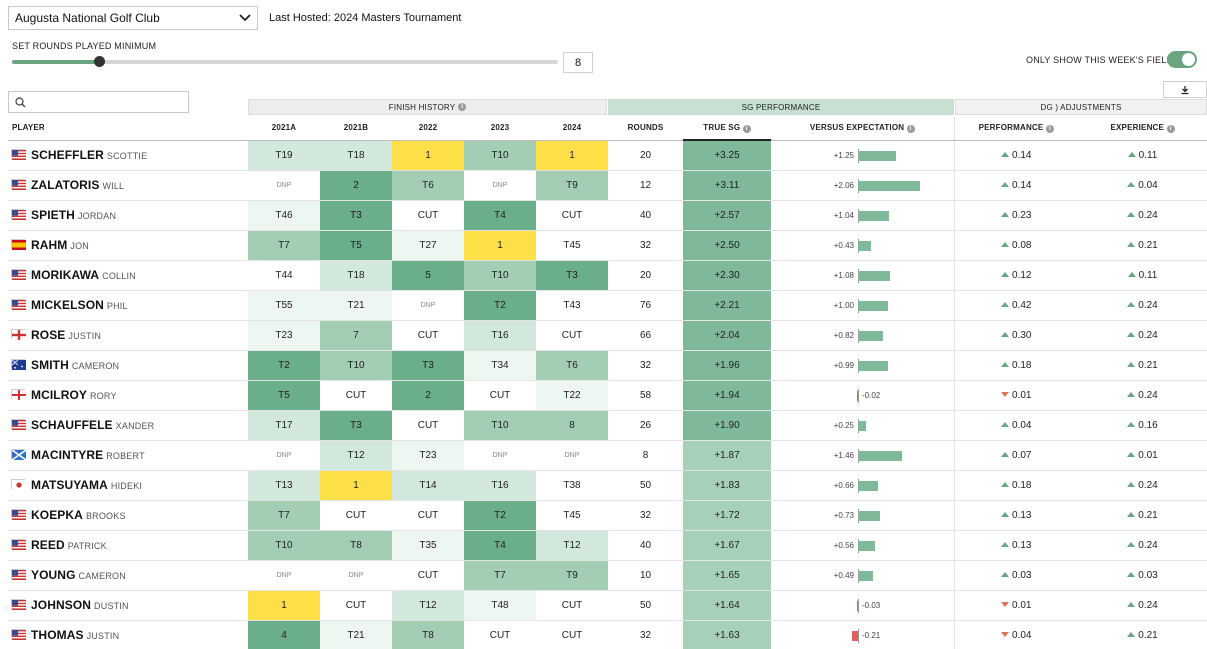 The image size is (1207, 649). I want to click on col-rounds: ROUNDS, so click(645, 128).